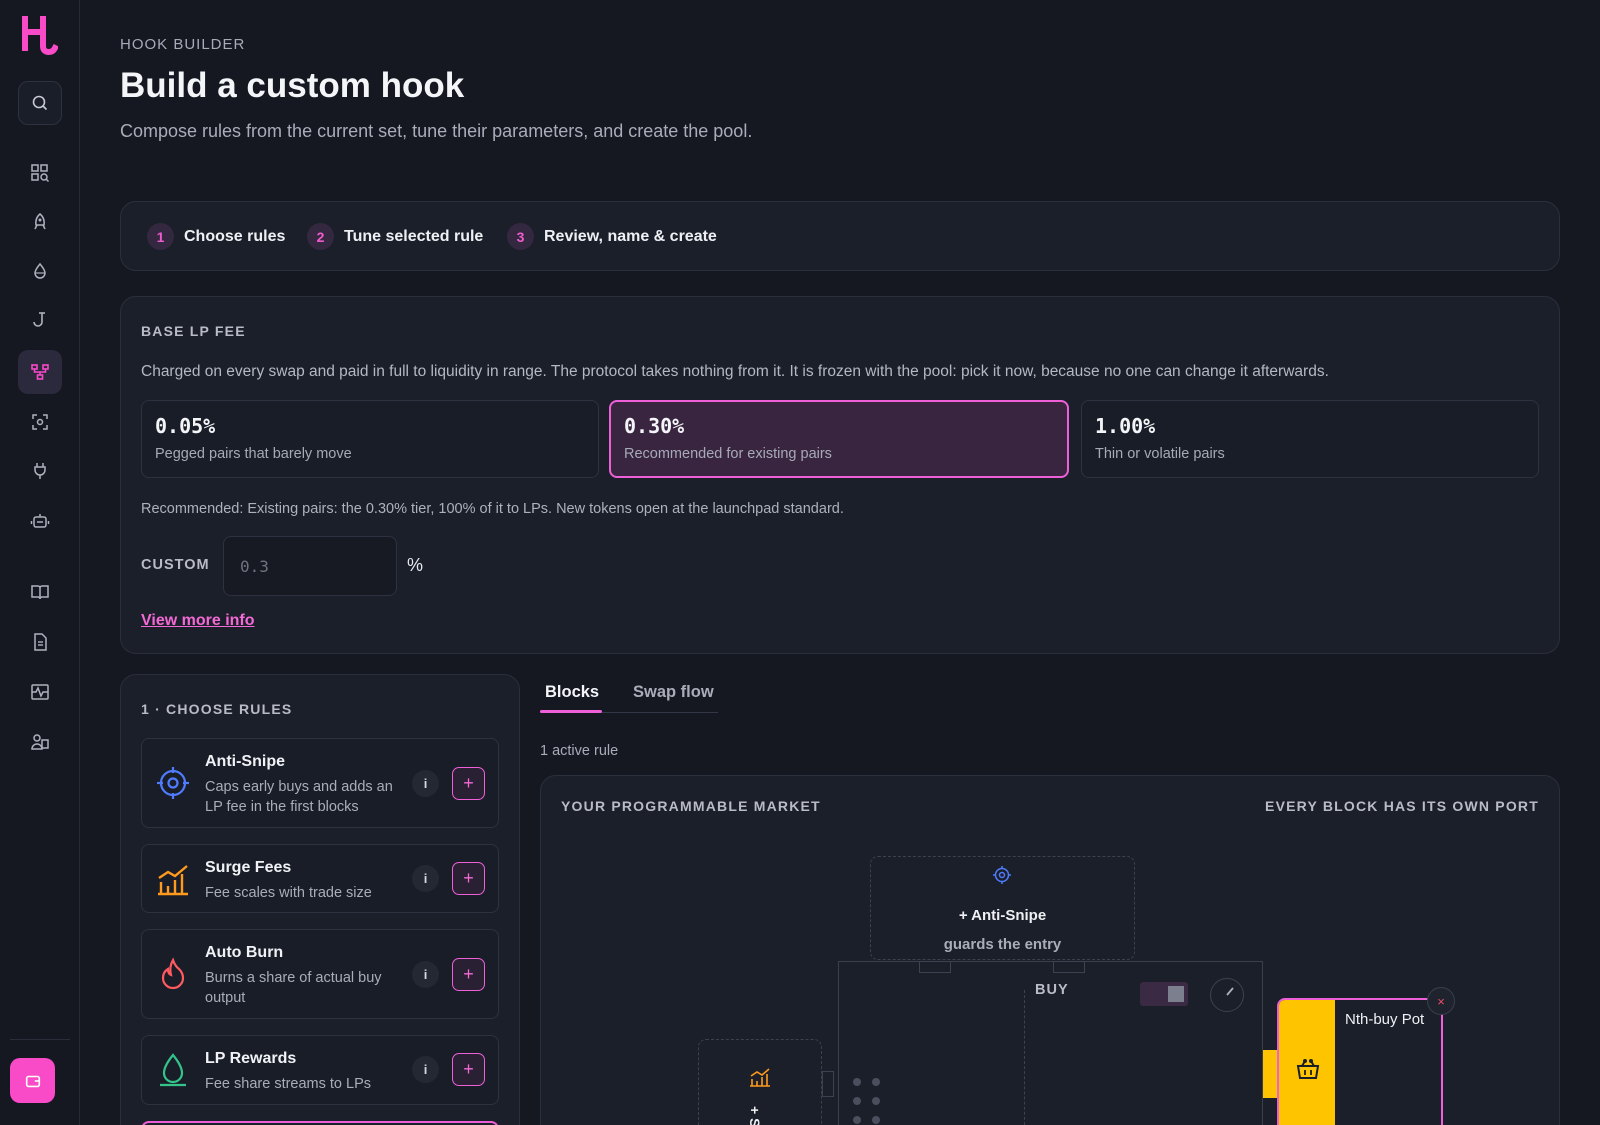  I want to click on engine-dial, so click(1227, 995).